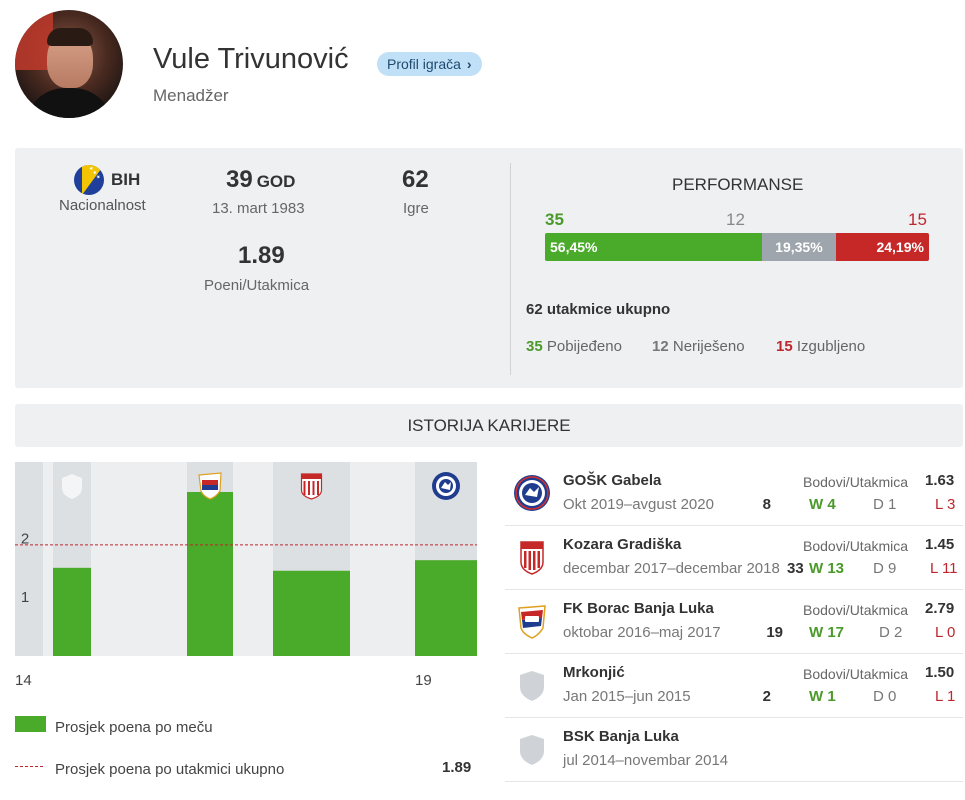 This screenshot has width=965, height=800. Describe the element at coordinates (822, 504) in the screenshot. I see `club-wins: W 4` at that location.